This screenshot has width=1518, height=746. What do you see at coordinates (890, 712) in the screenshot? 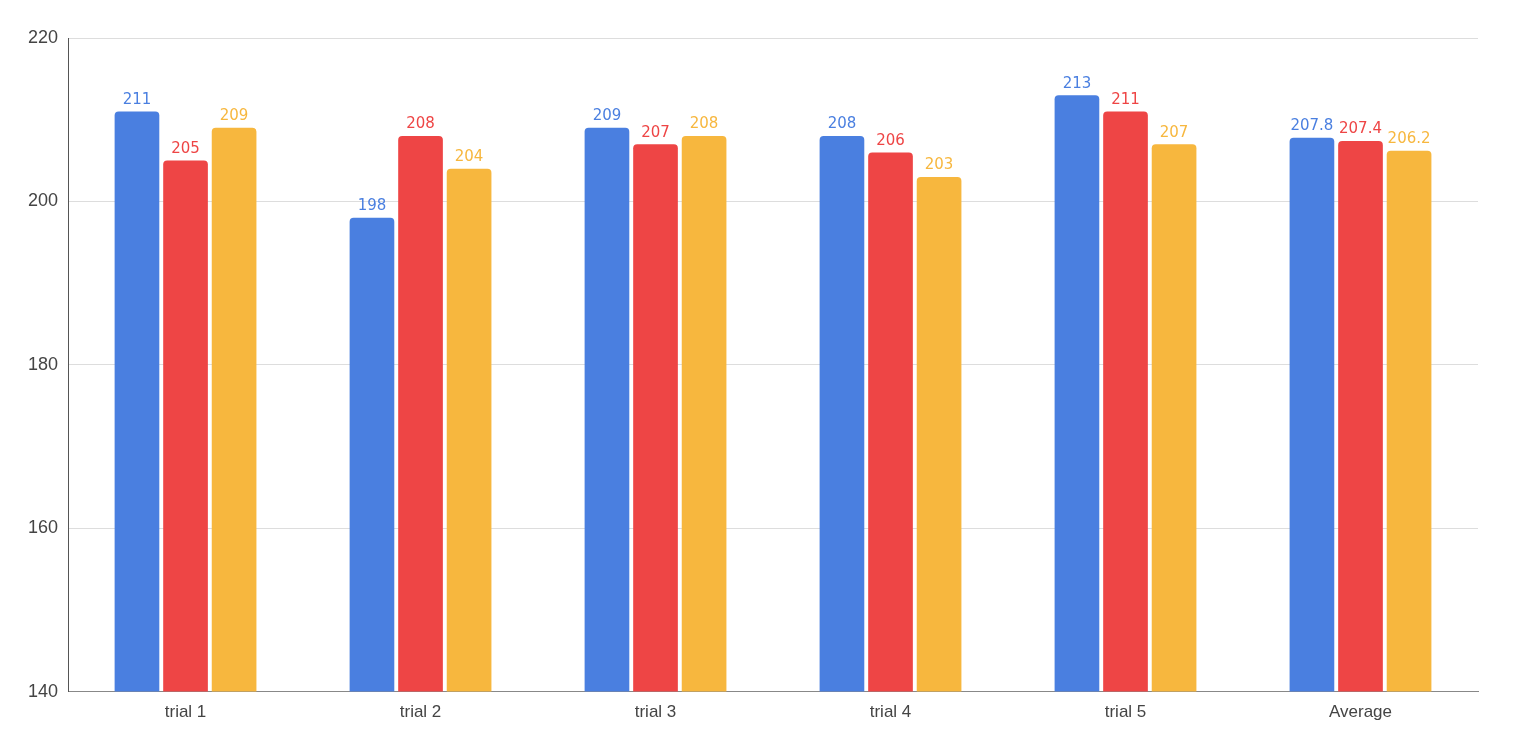
I see `x-tick-label: trial 4` at bounding box center [890, 712].